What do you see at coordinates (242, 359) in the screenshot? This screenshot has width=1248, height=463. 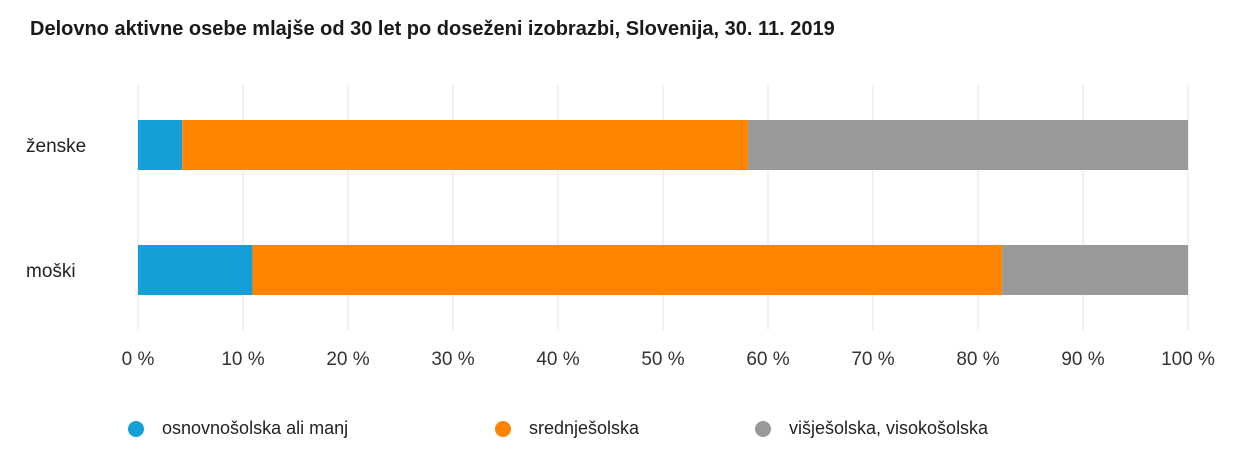 I see `x-tick-label: 10 %` at bounding box center [242, 359].